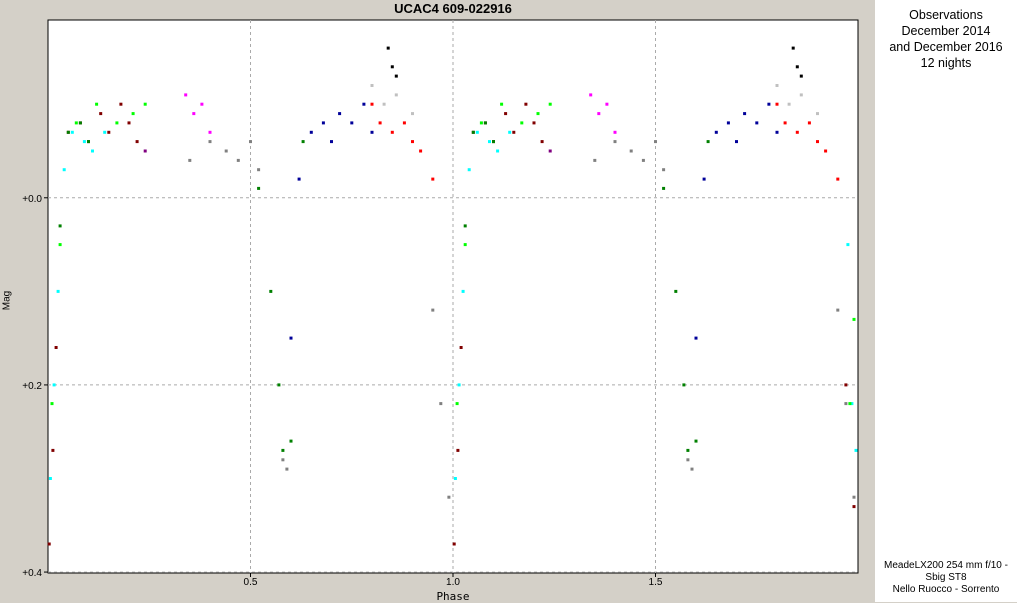 Image resolution: width=1017 pixels, height=603 pixels. Describe the element at coordinates (453, 596) in the screenshot. I see `x-axis-label: Phase` at that location.